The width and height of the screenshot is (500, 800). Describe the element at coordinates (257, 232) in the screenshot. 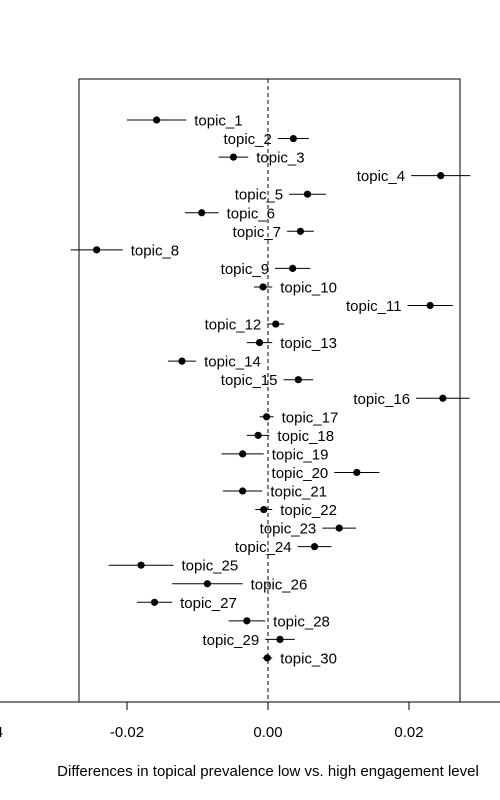

I see `topic-label: topic_7` at that location.